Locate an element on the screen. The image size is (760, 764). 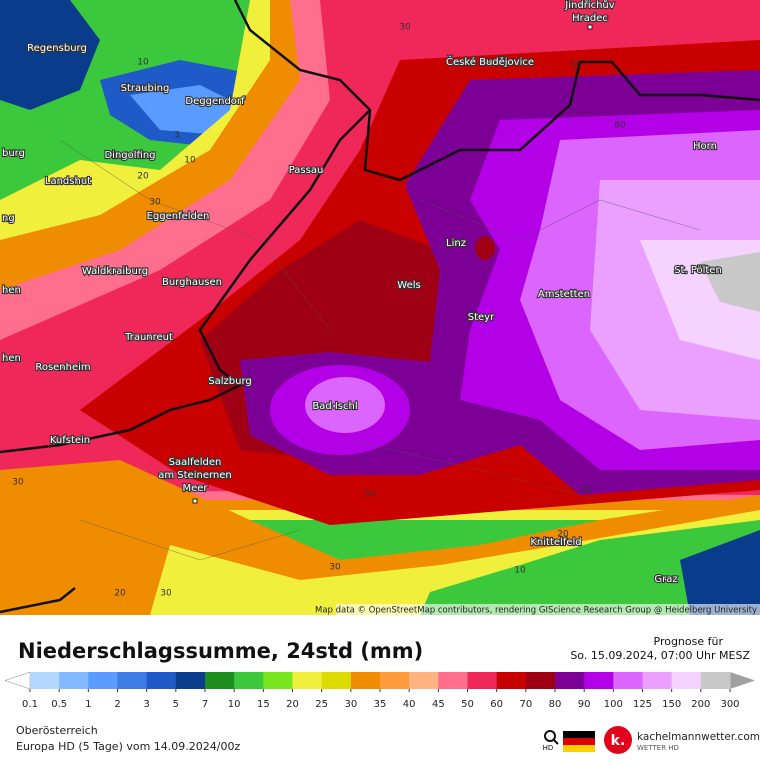
city-label: am Steinernen is located at coordinates (195, 475).